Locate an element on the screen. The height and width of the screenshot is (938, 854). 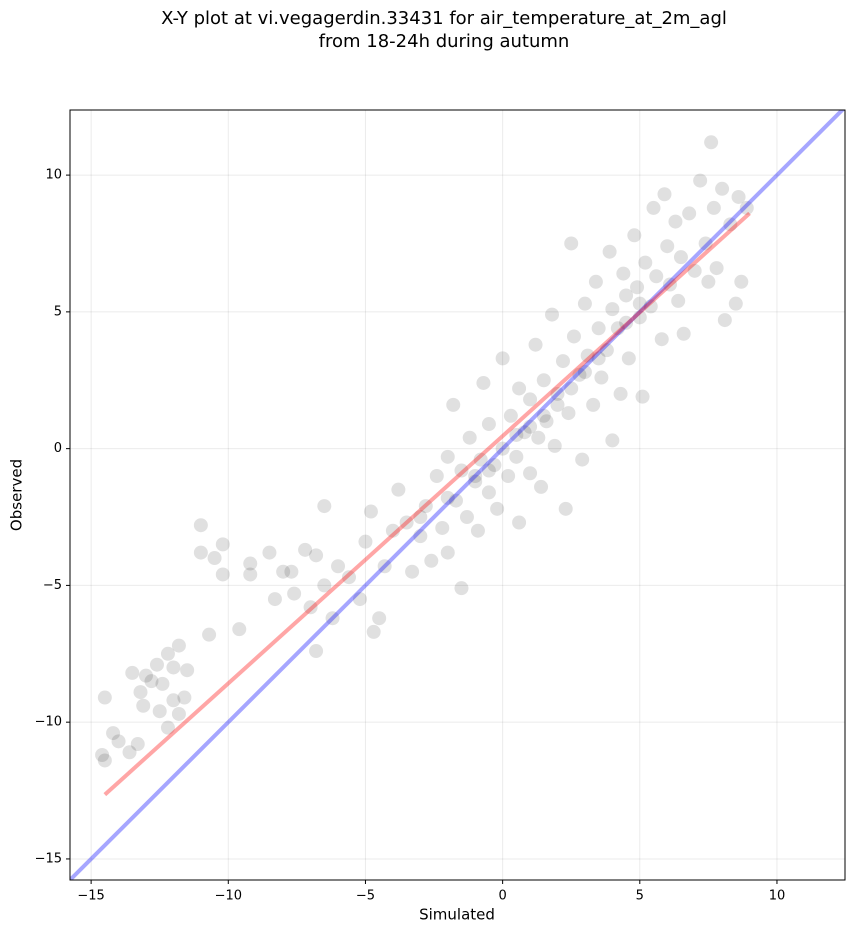
y-tick-label: −10 is located at coordinates (48, 722).